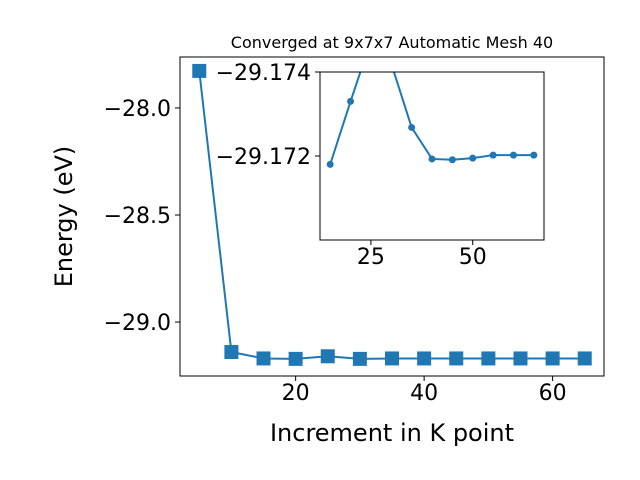  Describe the element at coordinates (392, 433) in the screenshot. I see `x-axis-label: Increment in K point` at that location.